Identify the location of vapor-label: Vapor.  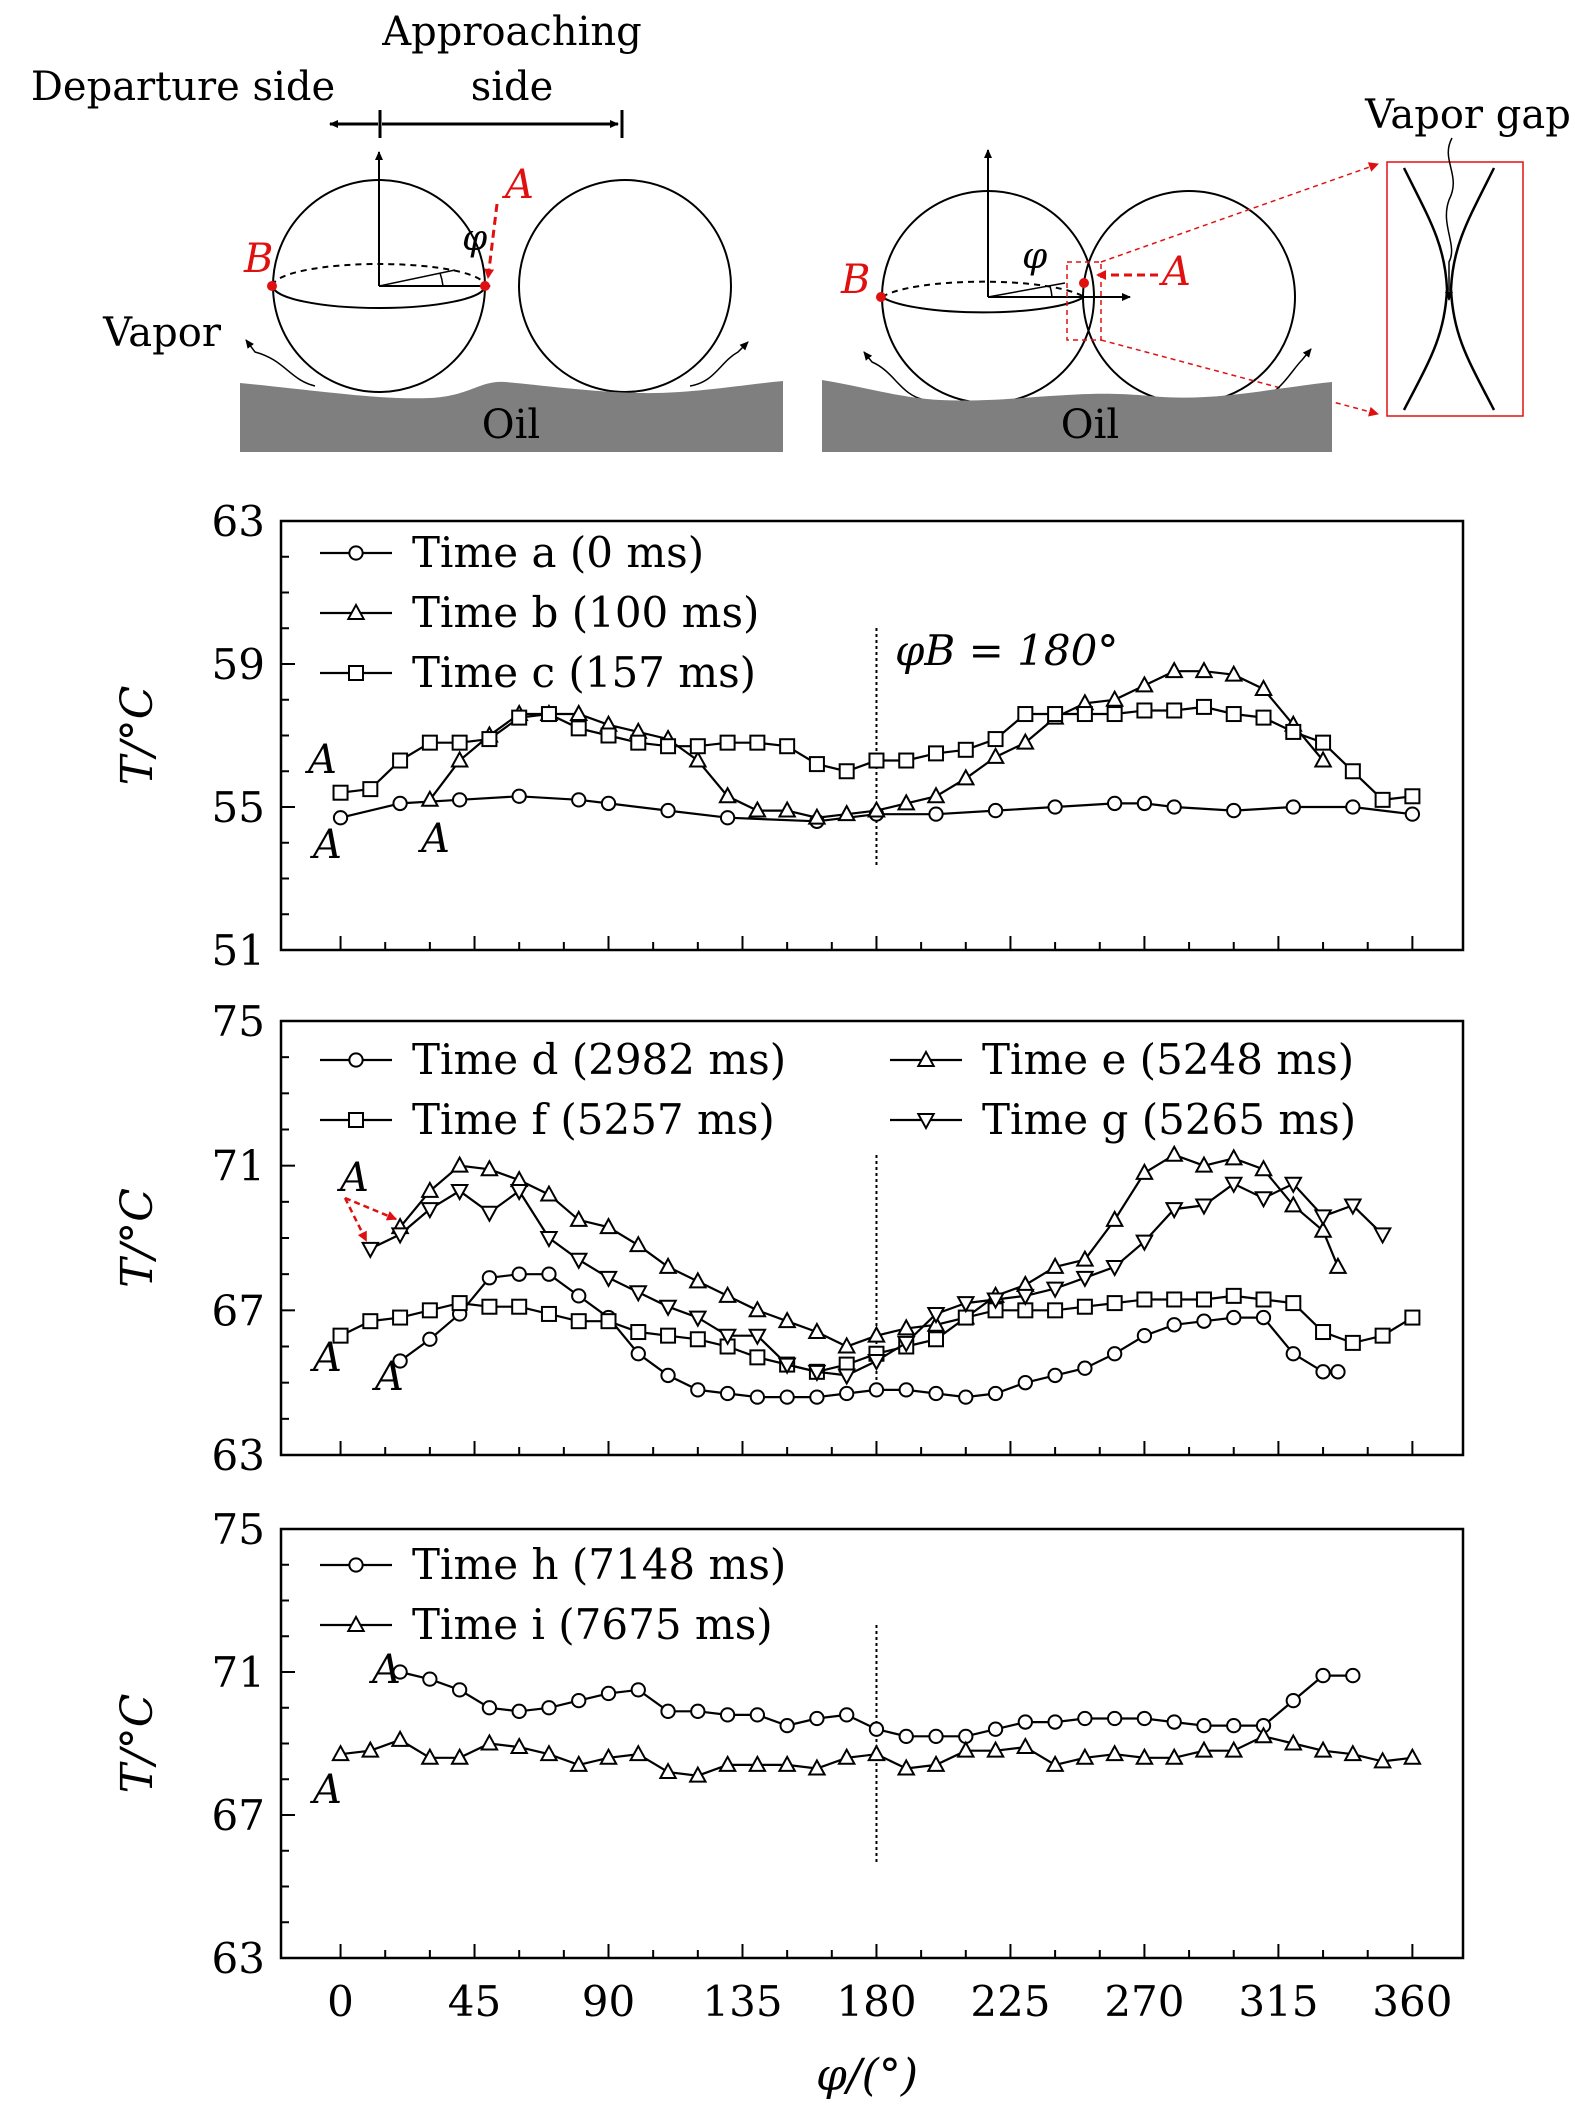
(162, 333).